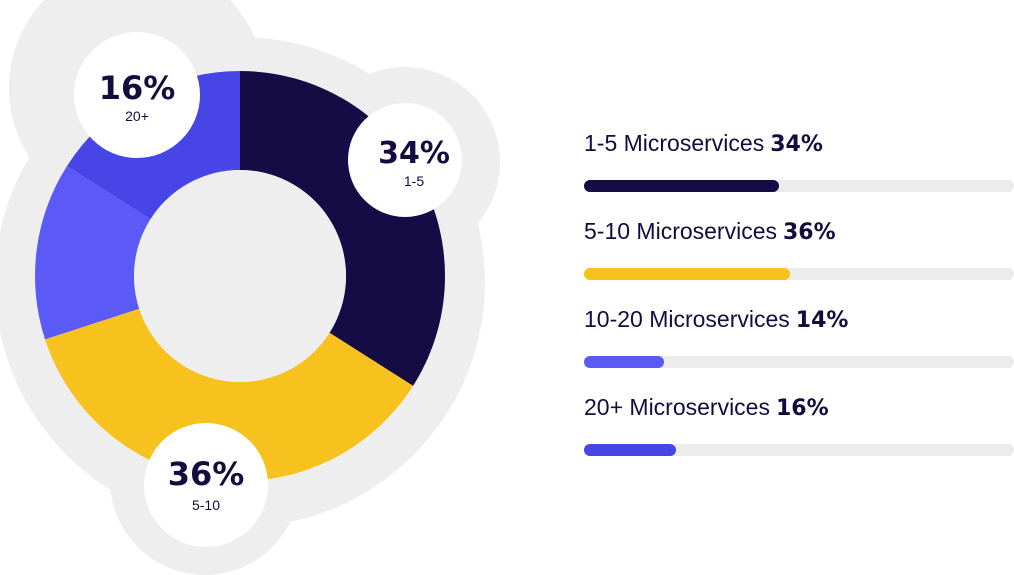 The image size is (1014, 575). I want to click on legend-label: 20+ Microservices, so click(677, 407).